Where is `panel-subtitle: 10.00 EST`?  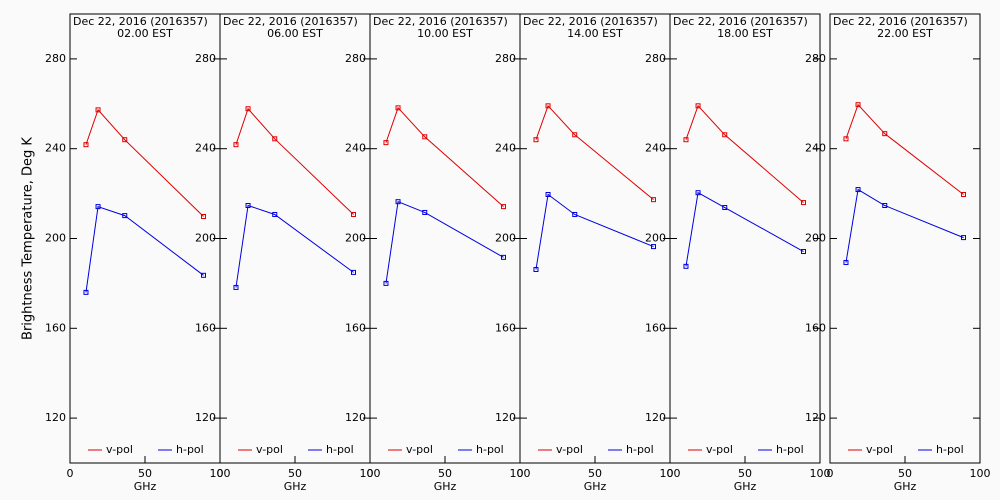 panel-subtitle: 10.00 EST is located at coordinates (445, 33).